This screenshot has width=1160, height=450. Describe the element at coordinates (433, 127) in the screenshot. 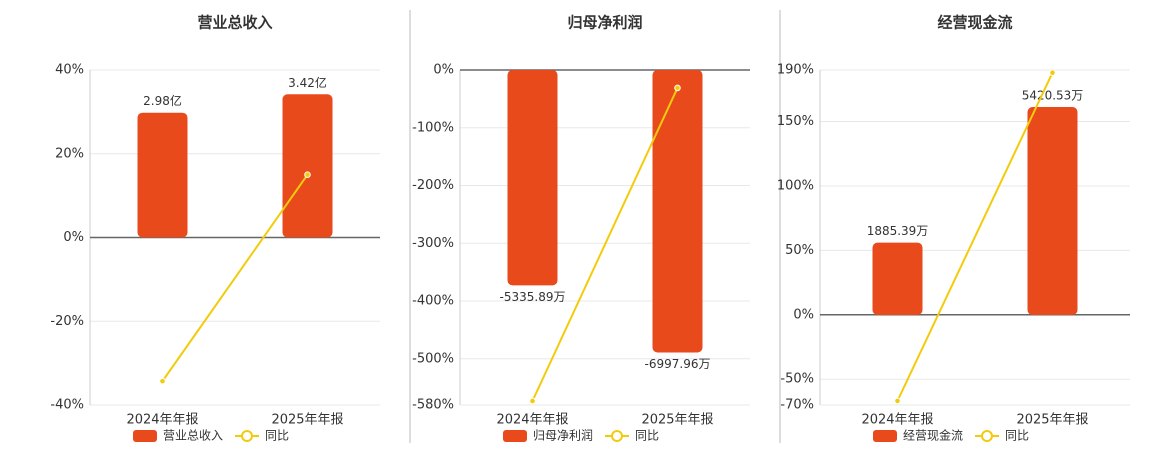

I see `y-tick-label: -100%` at that location.